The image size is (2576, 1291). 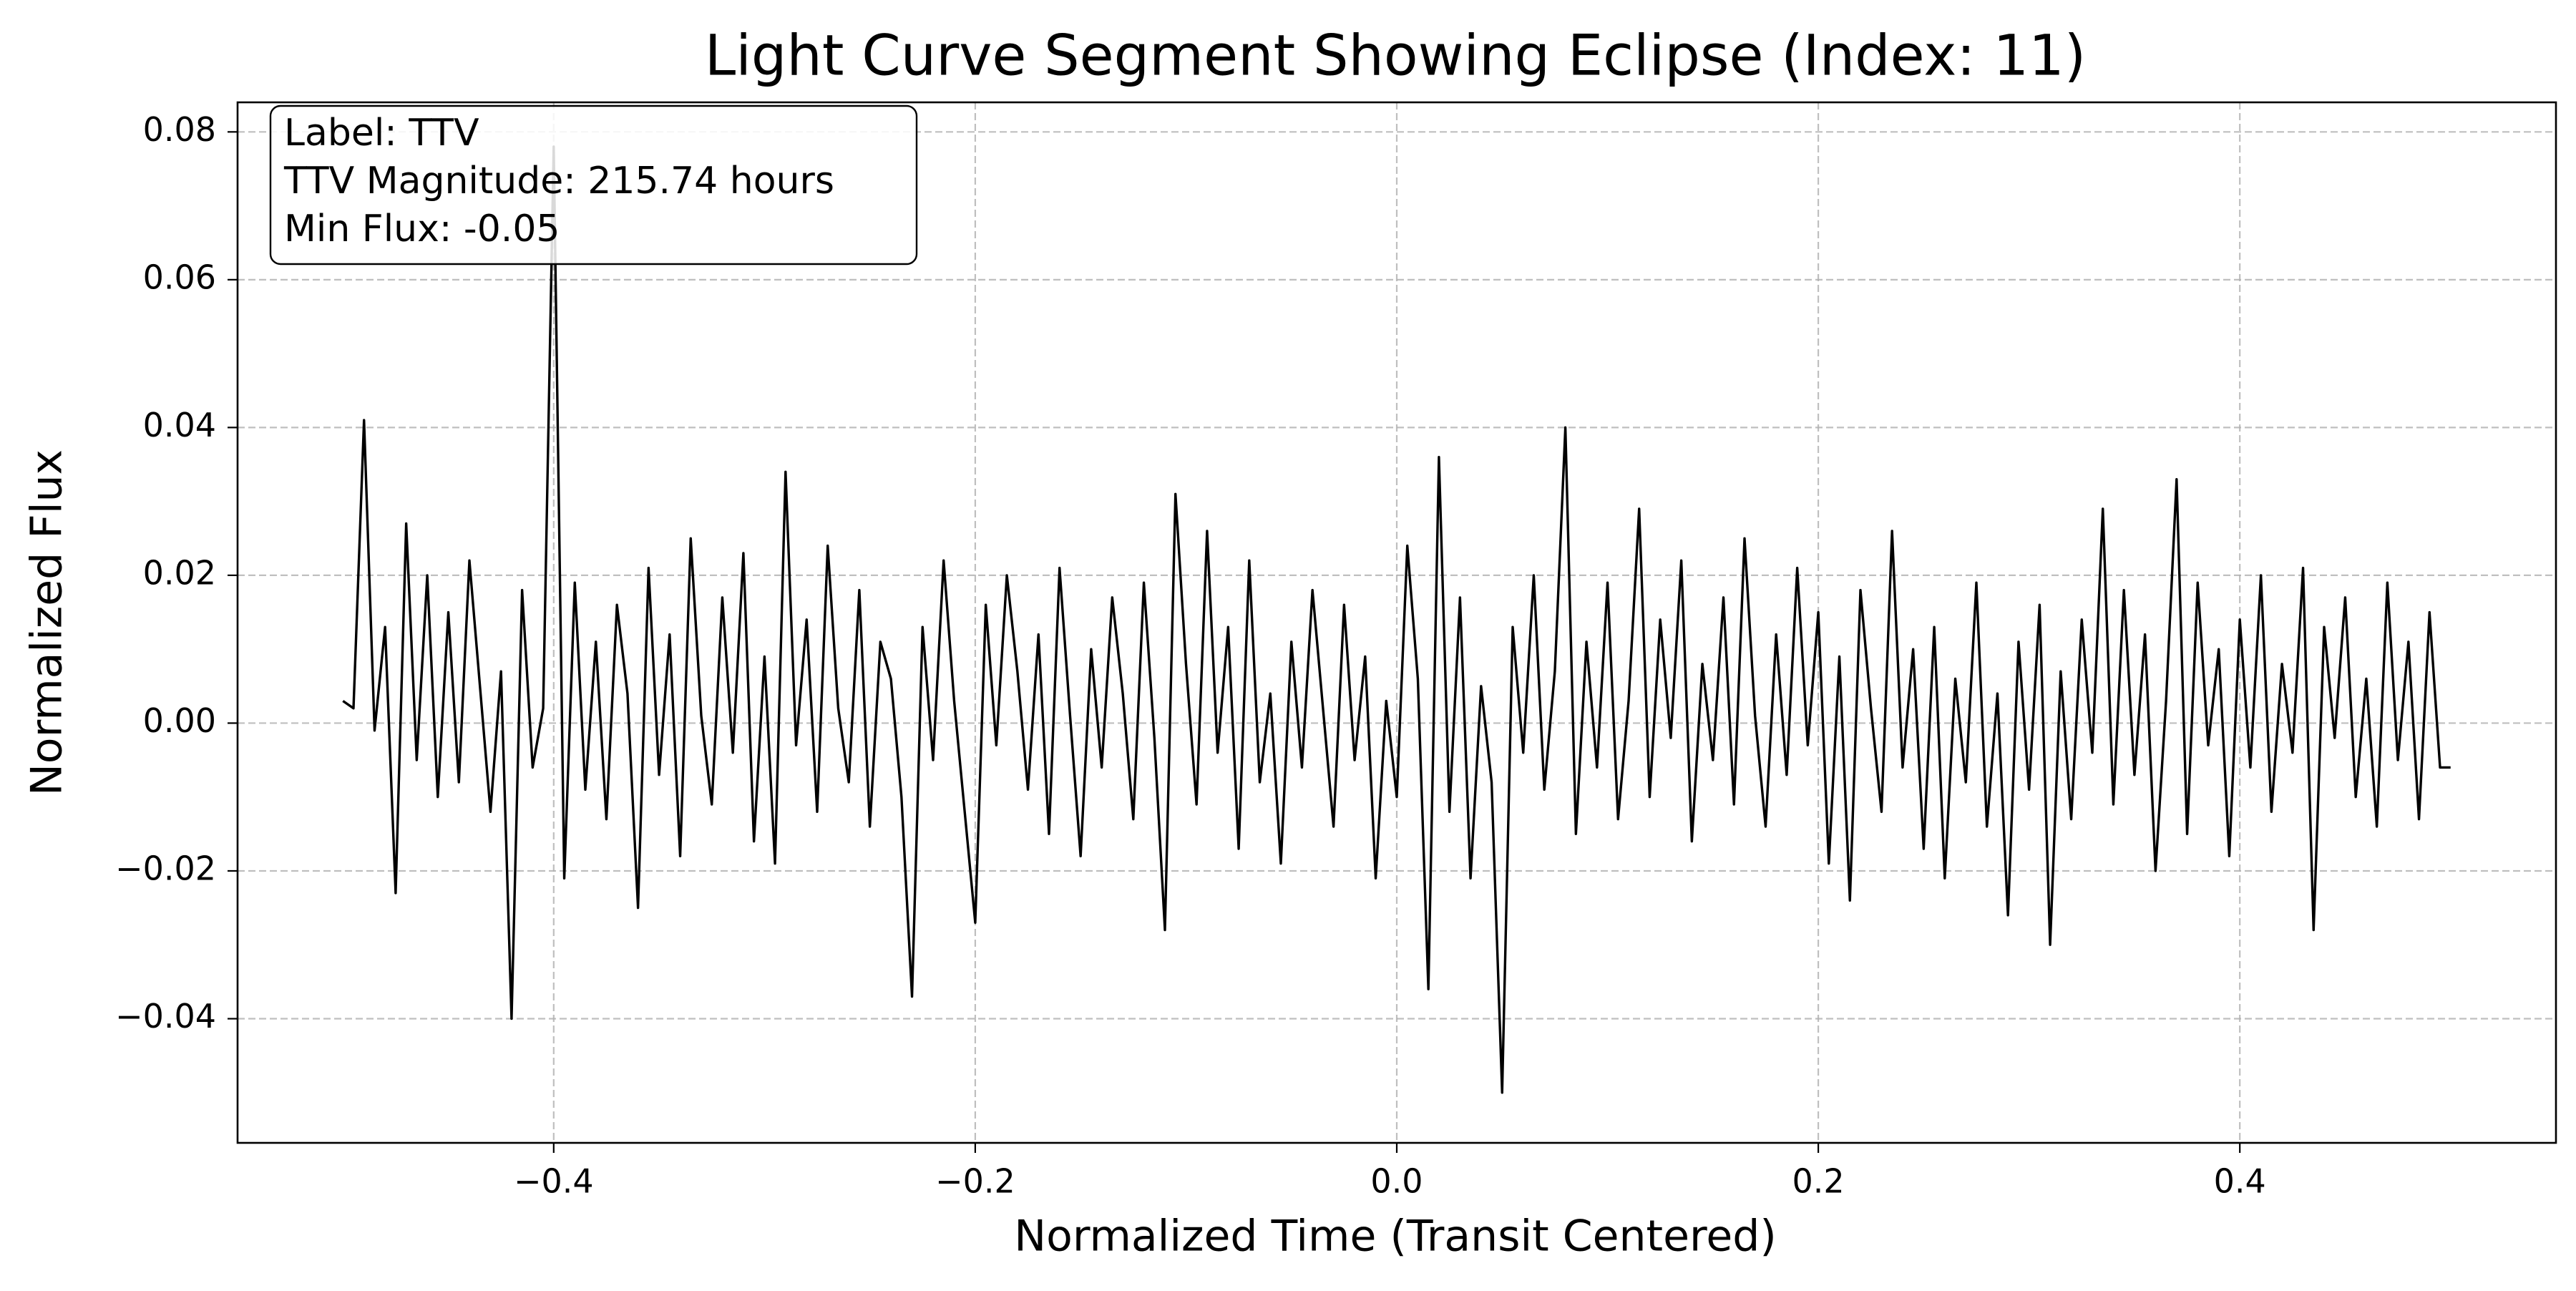 What do you see at coordinates (179, 720) in the screenshot?
I see `y-tick-label: 0.00` at bounding box center [179, 720].